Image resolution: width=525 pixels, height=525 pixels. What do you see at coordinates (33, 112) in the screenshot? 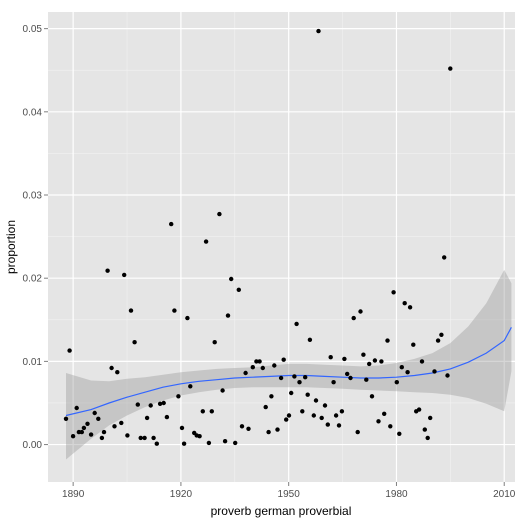
I see `y-tick-label: 0.04` at bounding box center [33, 112].